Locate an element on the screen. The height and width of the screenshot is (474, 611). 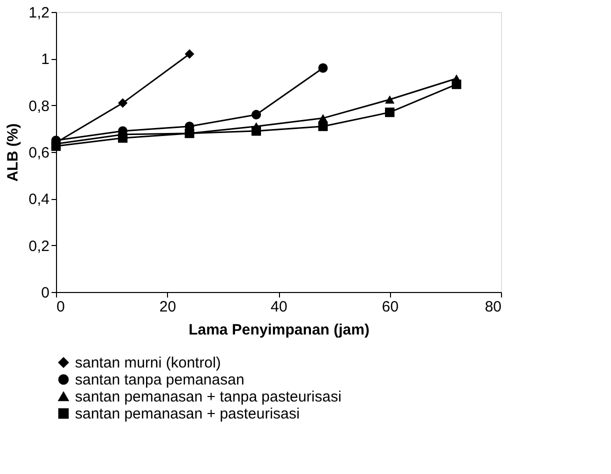
y-axis-title: ALB (%) is located at coordinates (13, 152).